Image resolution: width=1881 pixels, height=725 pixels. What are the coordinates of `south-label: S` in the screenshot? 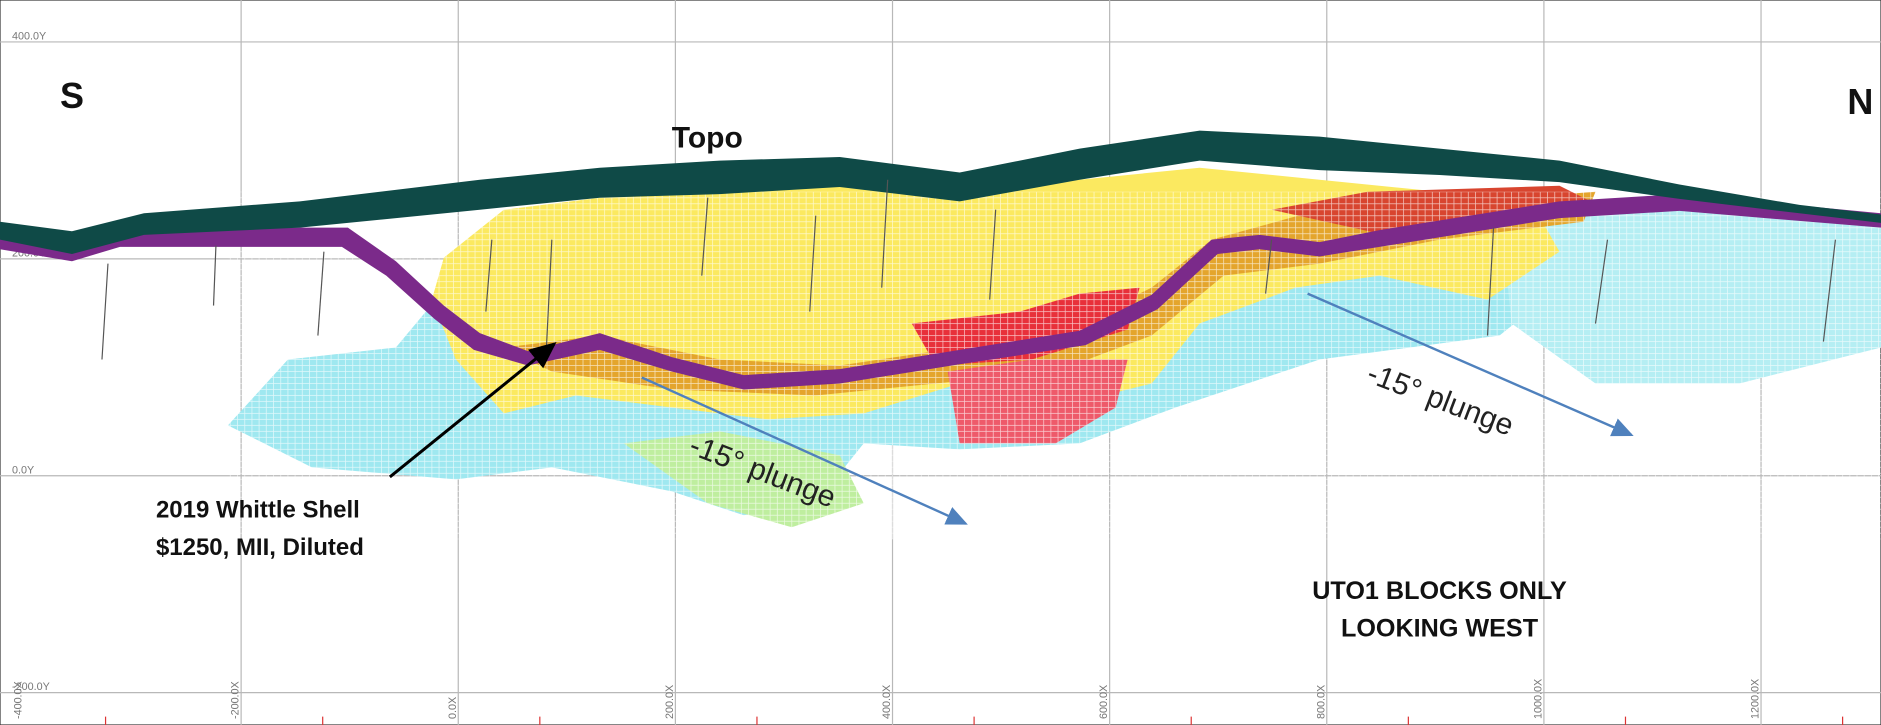 It's located at (72, 95).